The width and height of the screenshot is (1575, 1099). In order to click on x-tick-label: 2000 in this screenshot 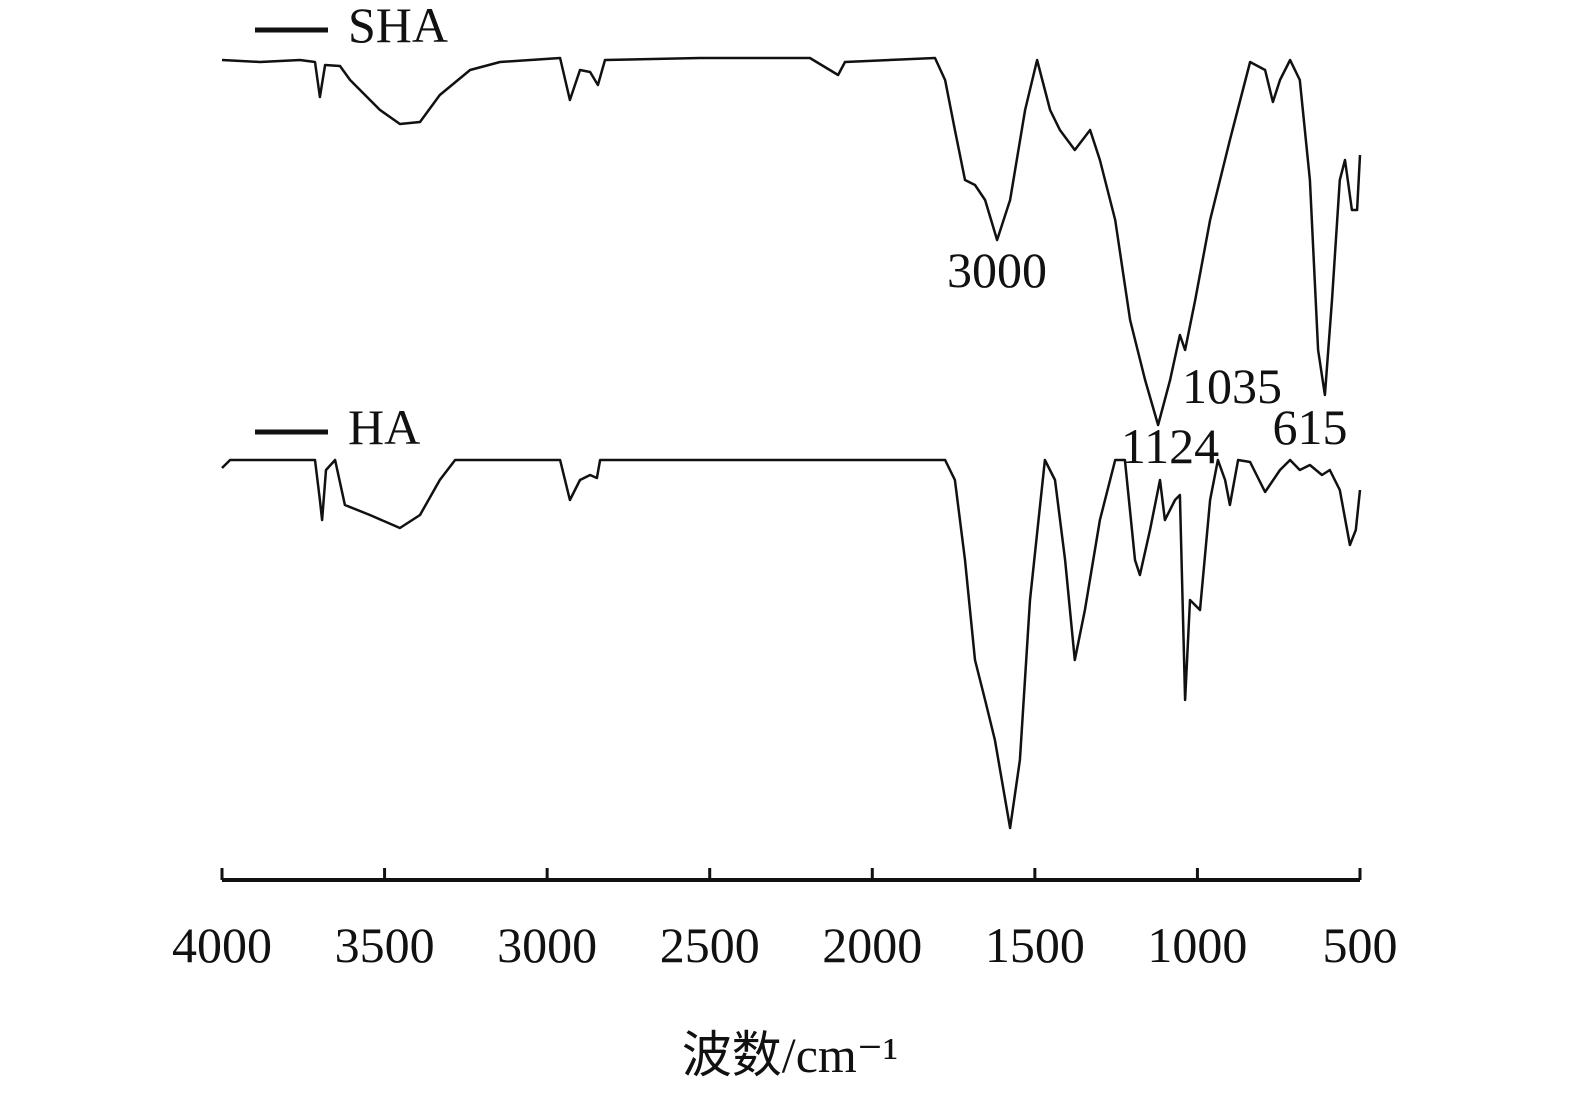, I will do `click(872, 945)`.